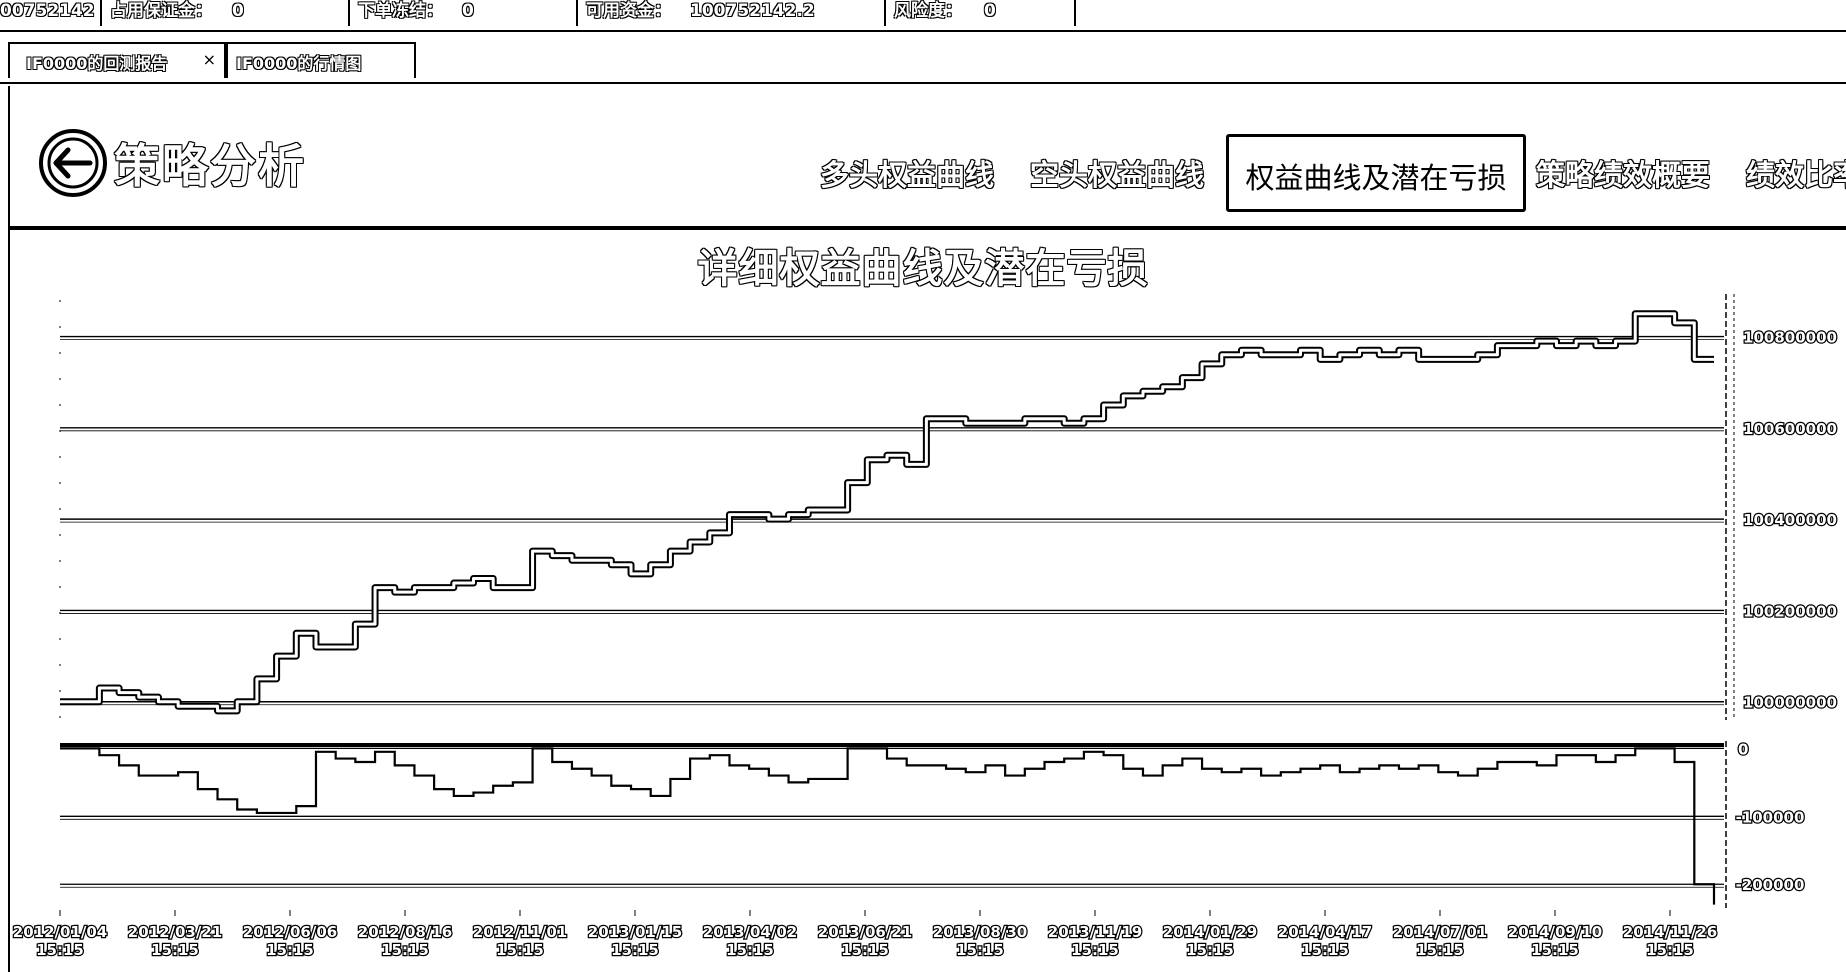 The height and width of the screenshot is (972, 1846). I want to click on y-tick-label: 100800000, so click(1790, 338).